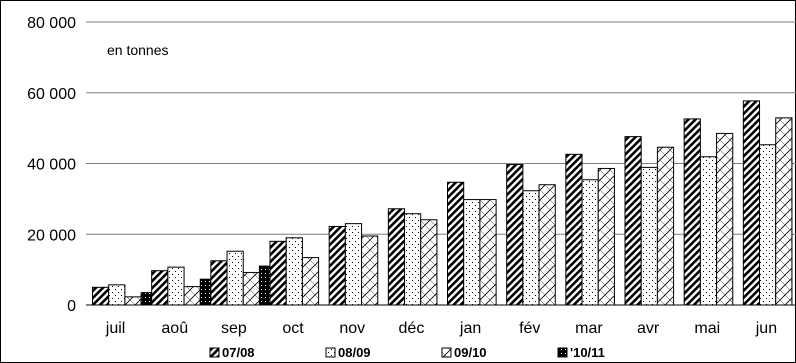 This screenshot has width=796, height=363. I want to click on bar-sep-07/08, so click(219, 283).